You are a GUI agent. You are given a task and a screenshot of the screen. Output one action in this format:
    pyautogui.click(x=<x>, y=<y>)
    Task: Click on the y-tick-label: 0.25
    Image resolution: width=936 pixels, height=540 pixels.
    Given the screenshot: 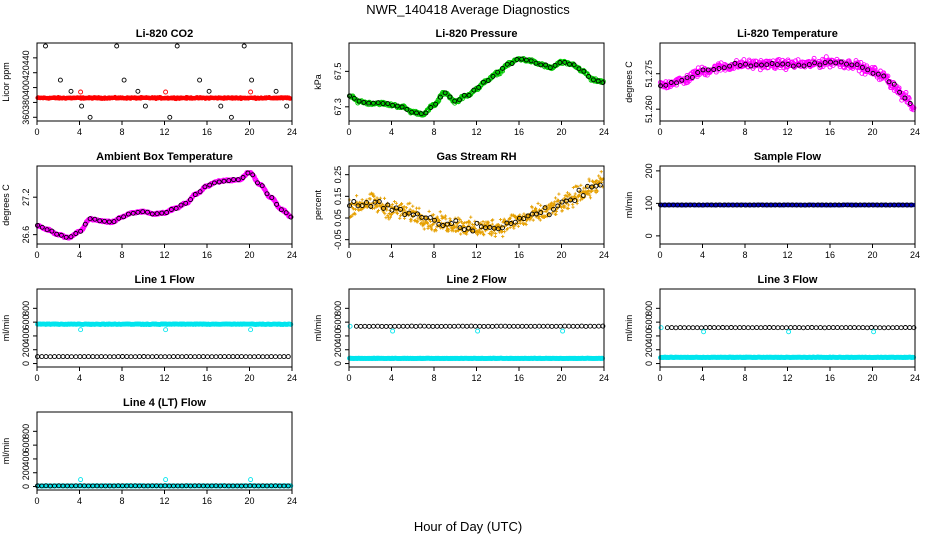 What is the action you would take?
    pyautogui.click(x=338, y=175)
    